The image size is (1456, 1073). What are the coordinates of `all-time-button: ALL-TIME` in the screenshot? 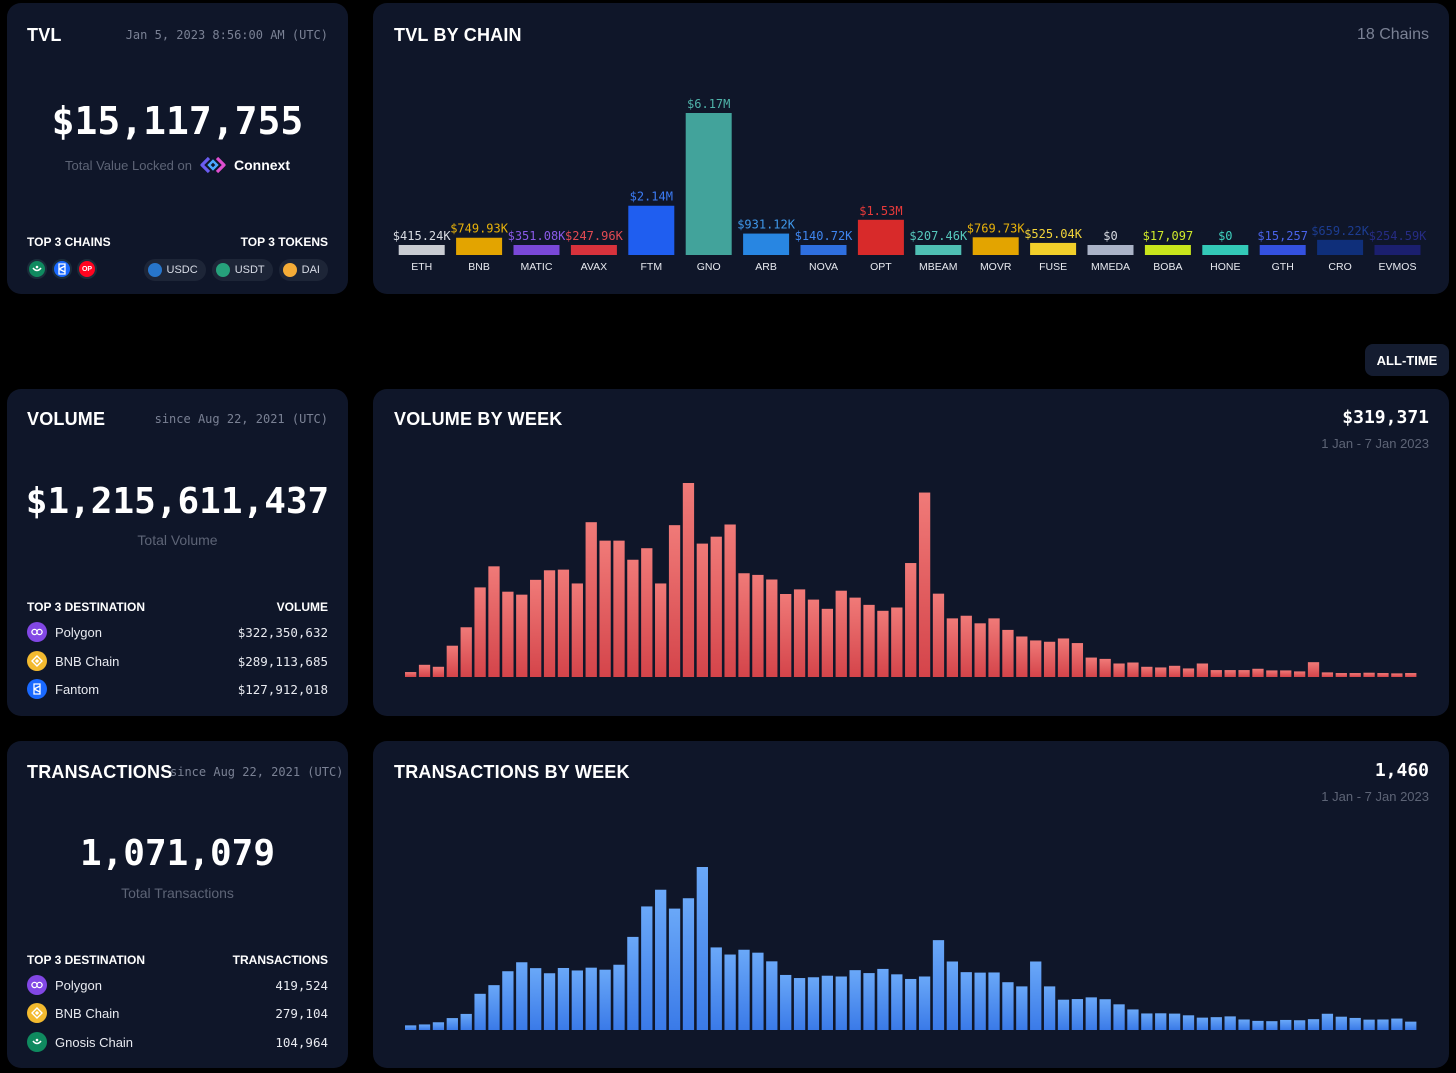 It's located at (1407, 360).